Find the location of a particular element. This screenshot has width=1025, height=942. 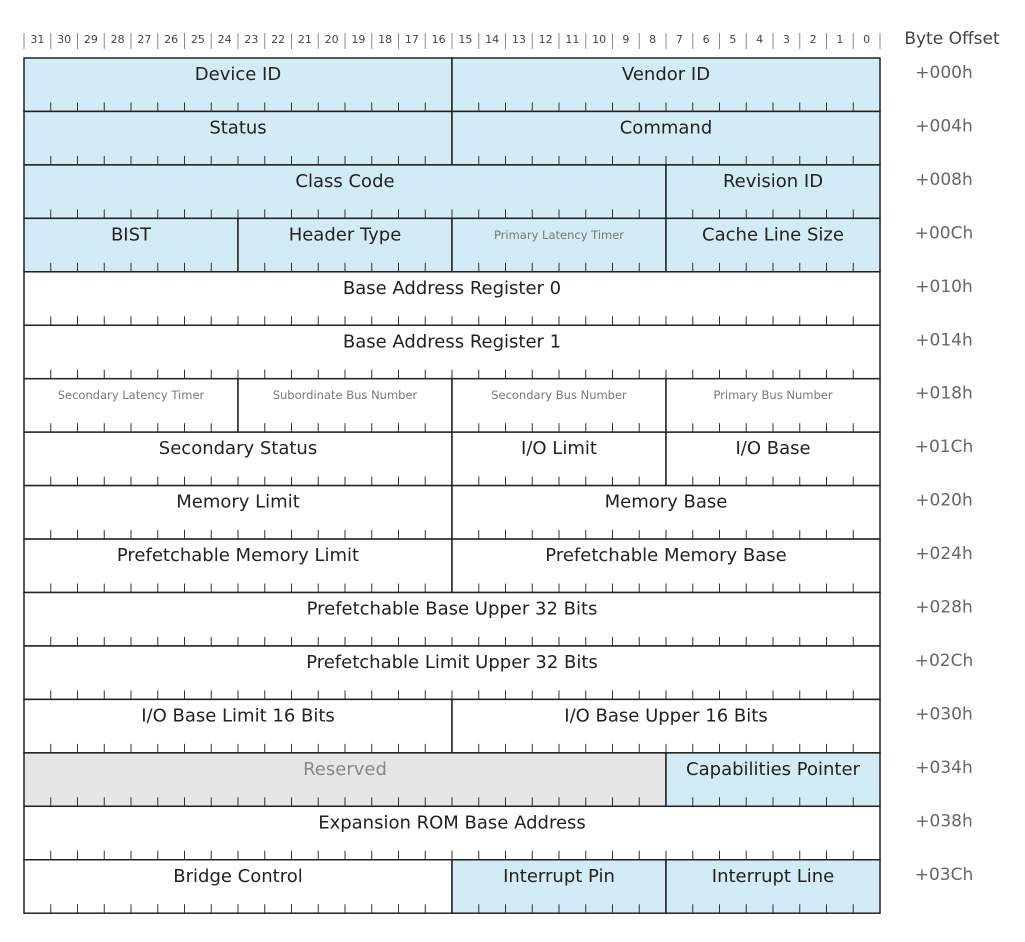

bit-number: 10 is located at coordinates (599, 39).